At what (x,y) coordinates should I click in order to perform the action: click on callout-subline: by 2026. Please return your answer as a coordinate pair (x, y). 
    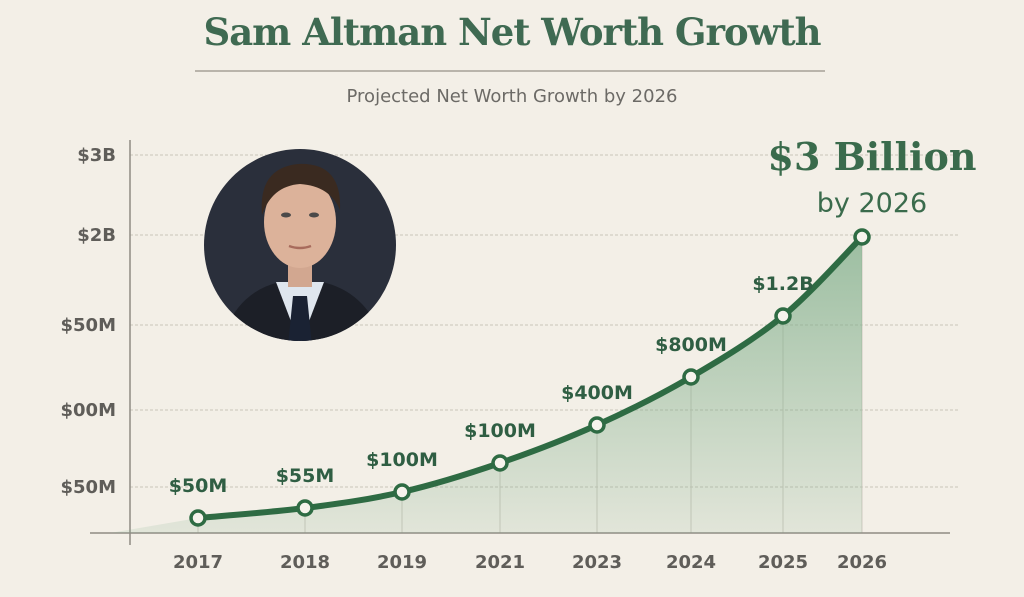
    Looking at the image, I should click on (872, 203).